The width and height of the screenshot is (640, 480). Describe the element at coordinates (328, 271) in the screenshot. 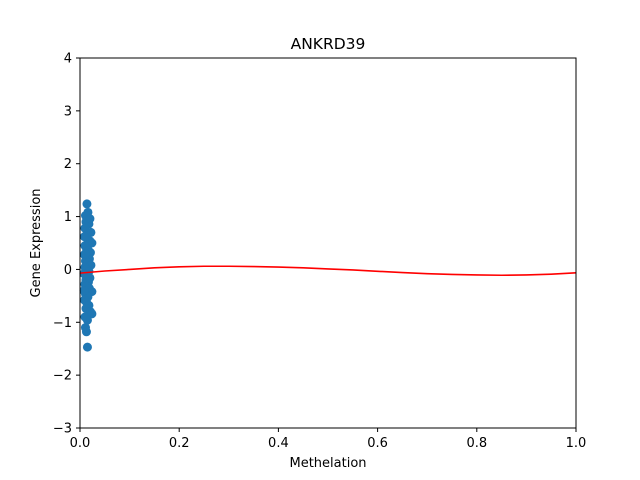

I see `fit-line` at that location.